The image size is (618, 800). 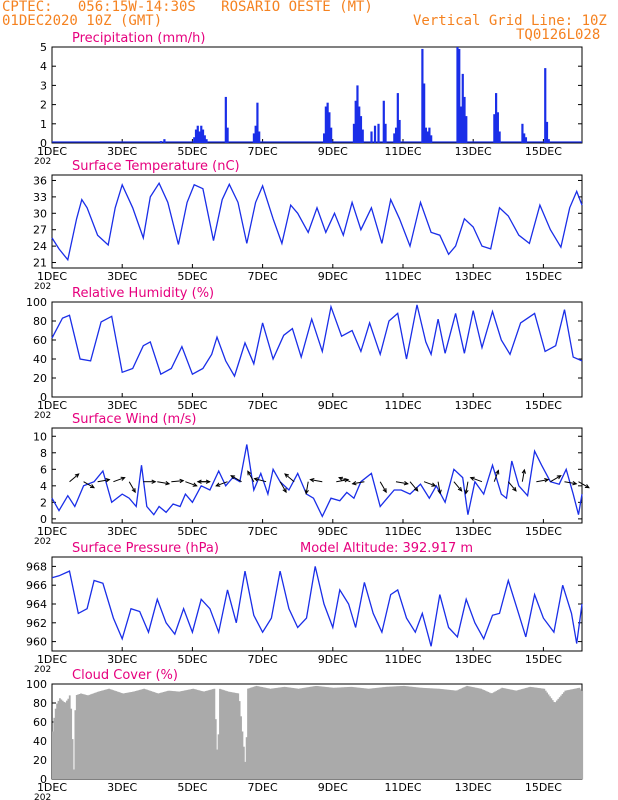 What do you see at coordinates (473, 659) in the screenshot?
I see `x-tick-label: 13DEC` at bounding box center [473, 659].